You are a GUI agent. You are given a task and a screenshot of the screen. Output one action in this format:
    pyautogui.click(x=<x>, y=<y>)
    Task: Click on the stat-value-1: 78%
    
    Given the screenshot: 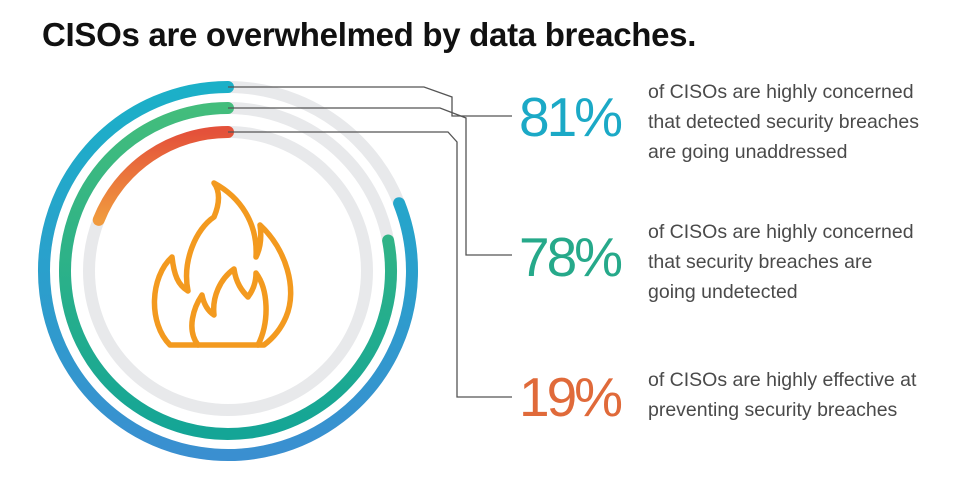 What is the action you would take?
    pyautogui.click(x=571, y=257)
    